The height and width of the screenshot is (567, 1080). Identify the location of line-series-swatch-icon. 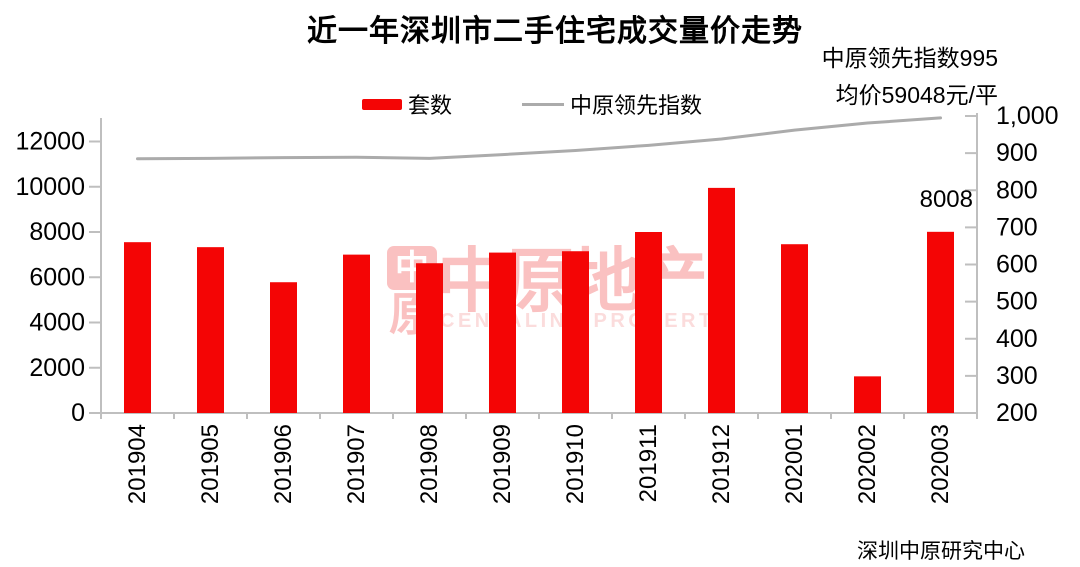
(543, 104).